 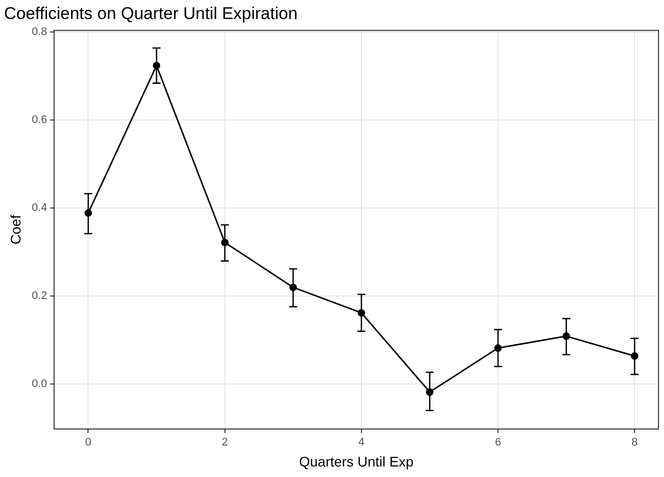 What do you see at coordinates (356, 461) in the screenshot?
I see `x-axis-title: Quarters Until Exp` at bounding box center [356, 461].